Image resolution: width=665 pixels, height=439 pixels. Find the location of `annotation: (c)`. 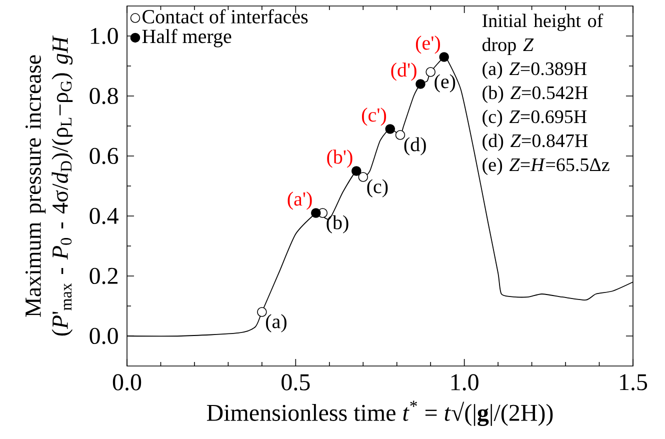

annotation: (c) is located at coordinates (377, 188).